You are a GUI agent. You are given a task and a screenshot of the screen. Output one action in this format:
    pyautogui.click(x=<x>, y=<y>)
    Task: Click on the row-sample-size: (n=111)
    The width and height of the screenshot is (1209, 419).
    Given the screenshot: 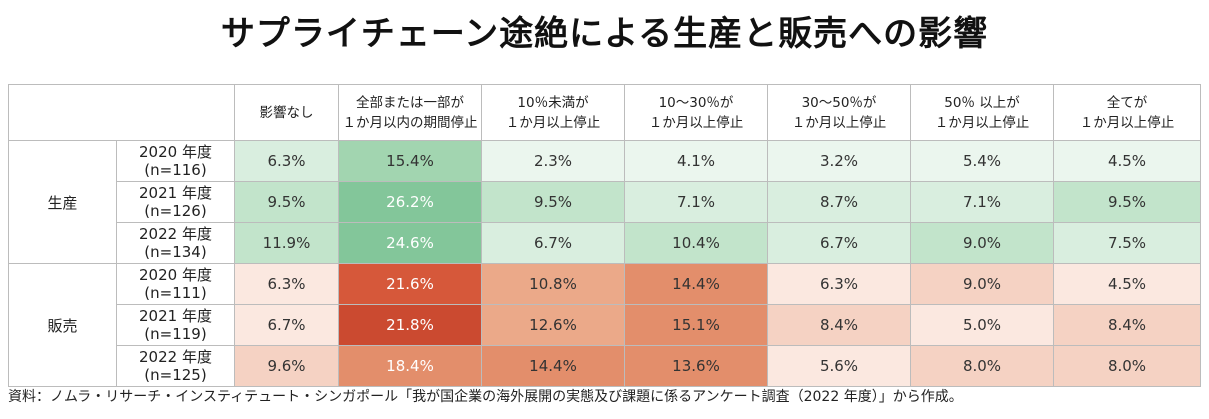 What is the action you would take?
    pyautogui.click(x=175, y=293)
    